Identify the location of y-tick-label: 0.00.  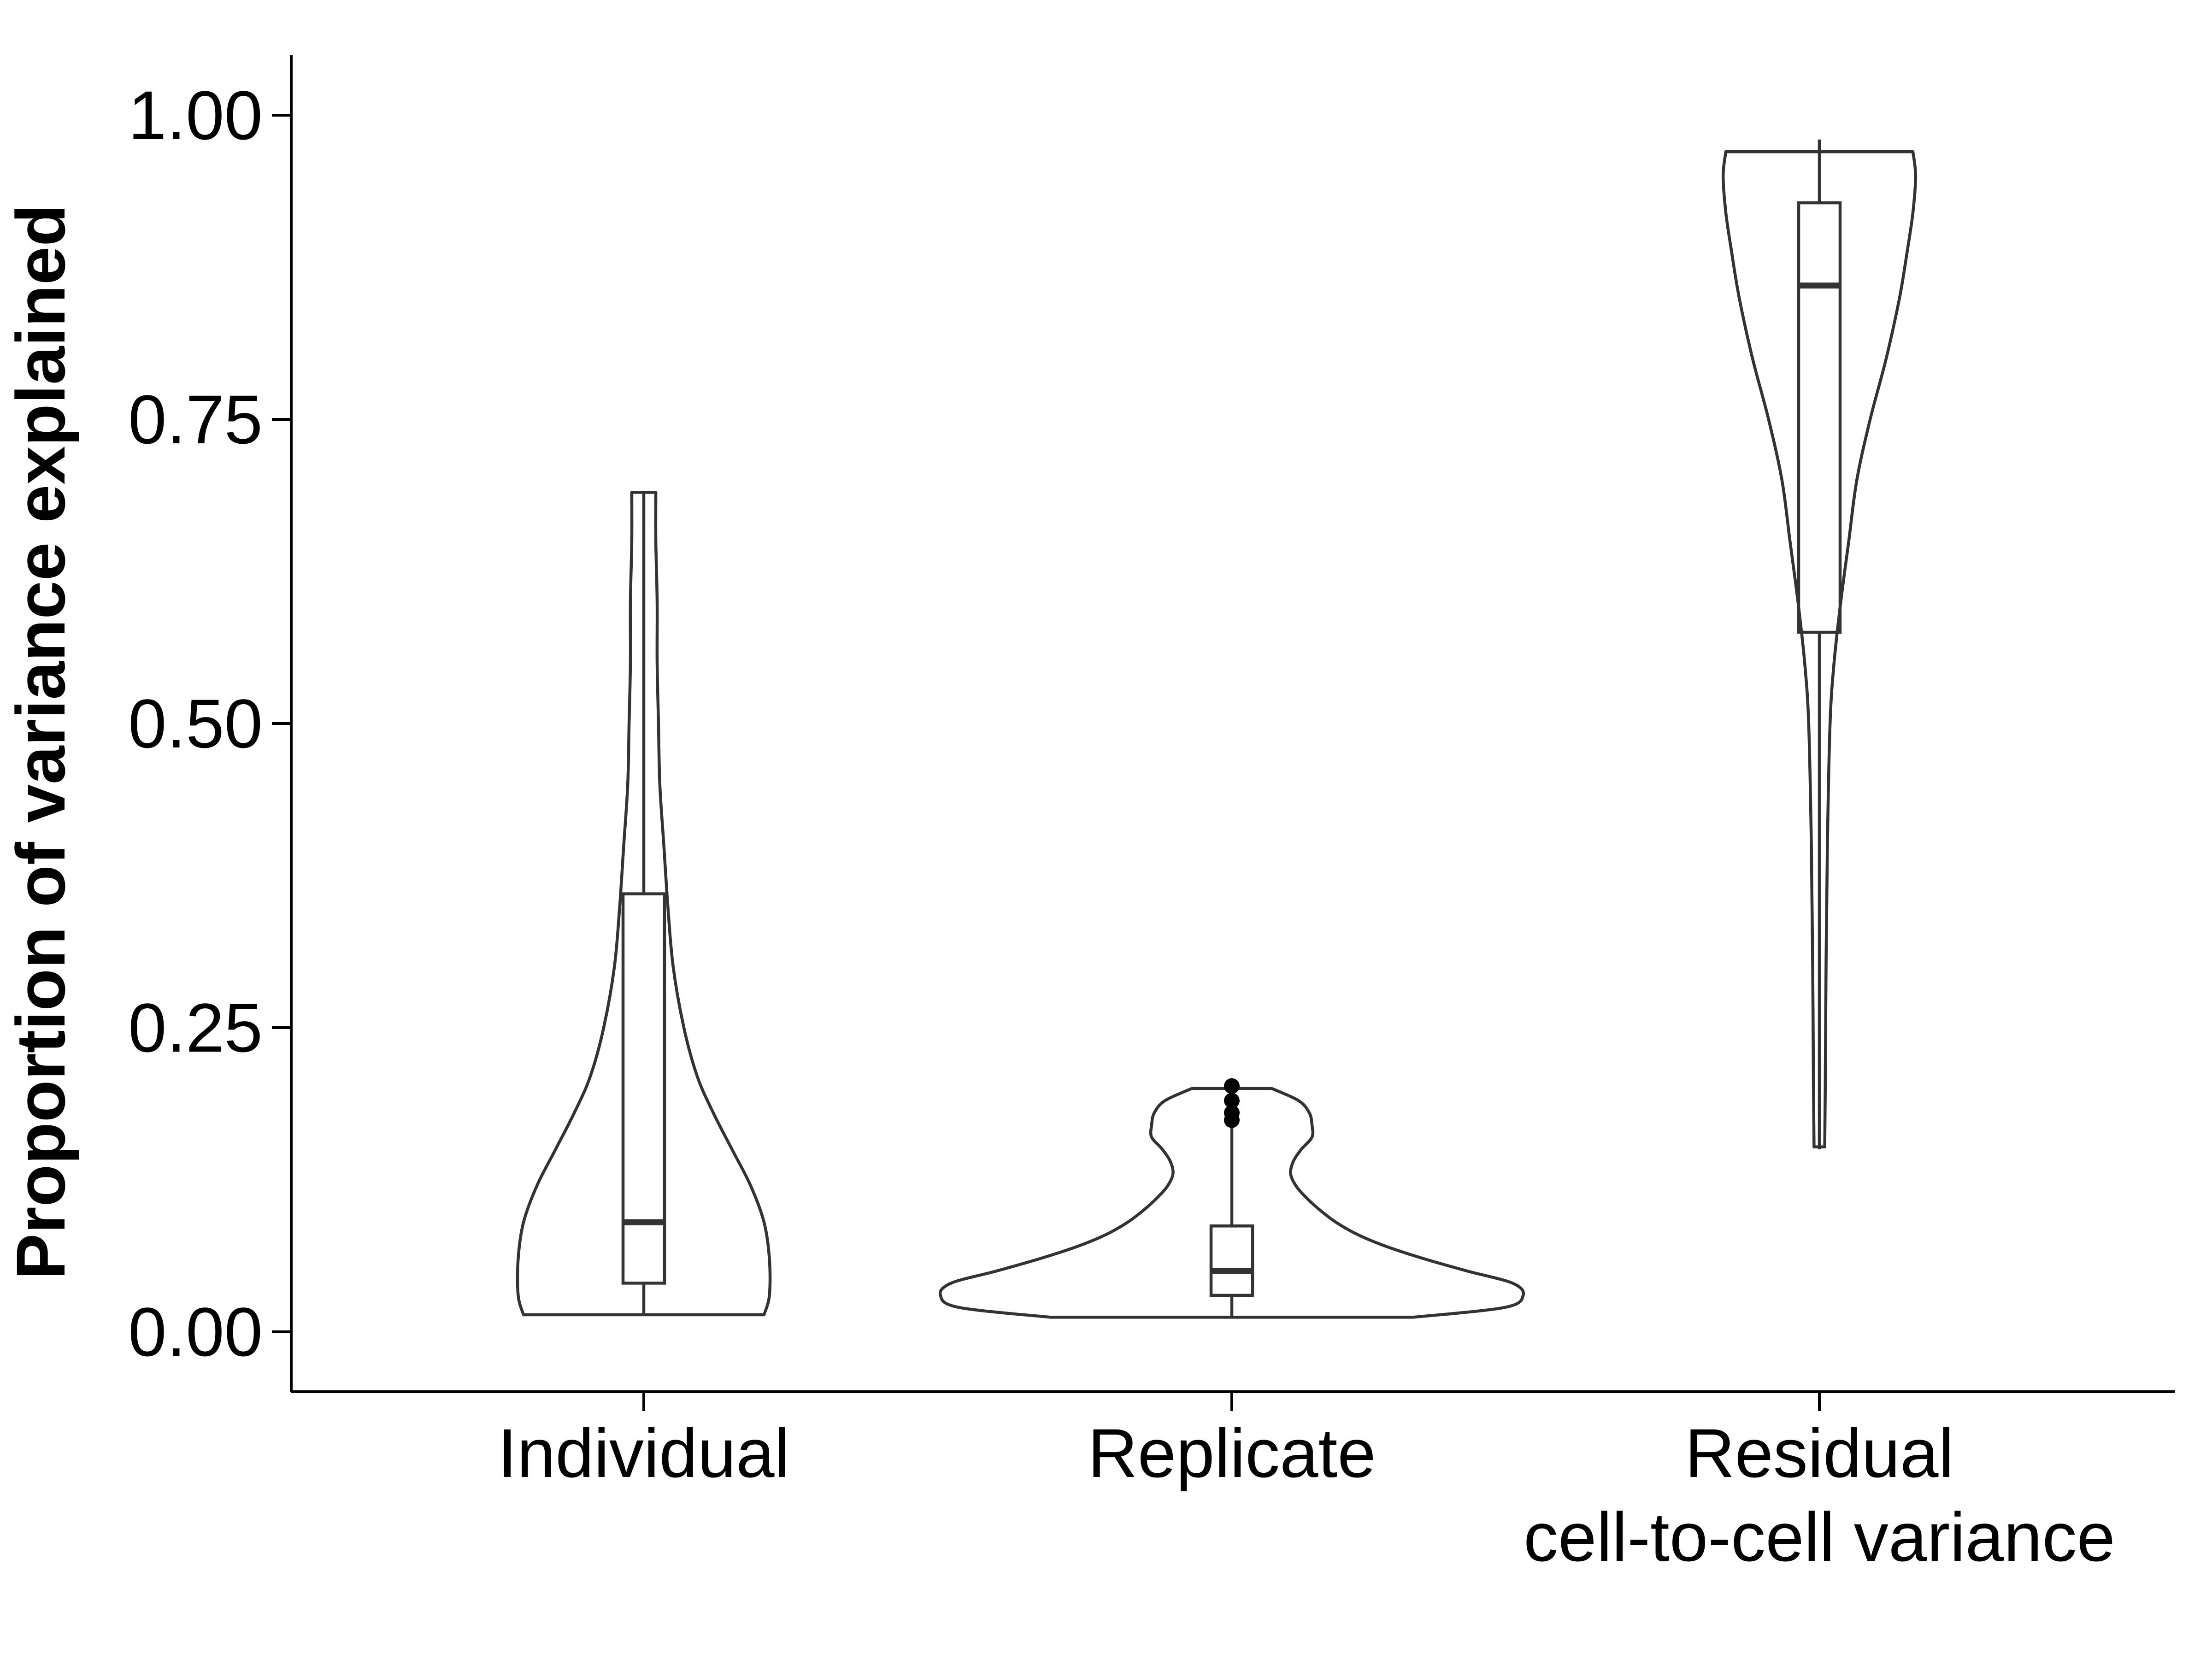
(195, 1332).